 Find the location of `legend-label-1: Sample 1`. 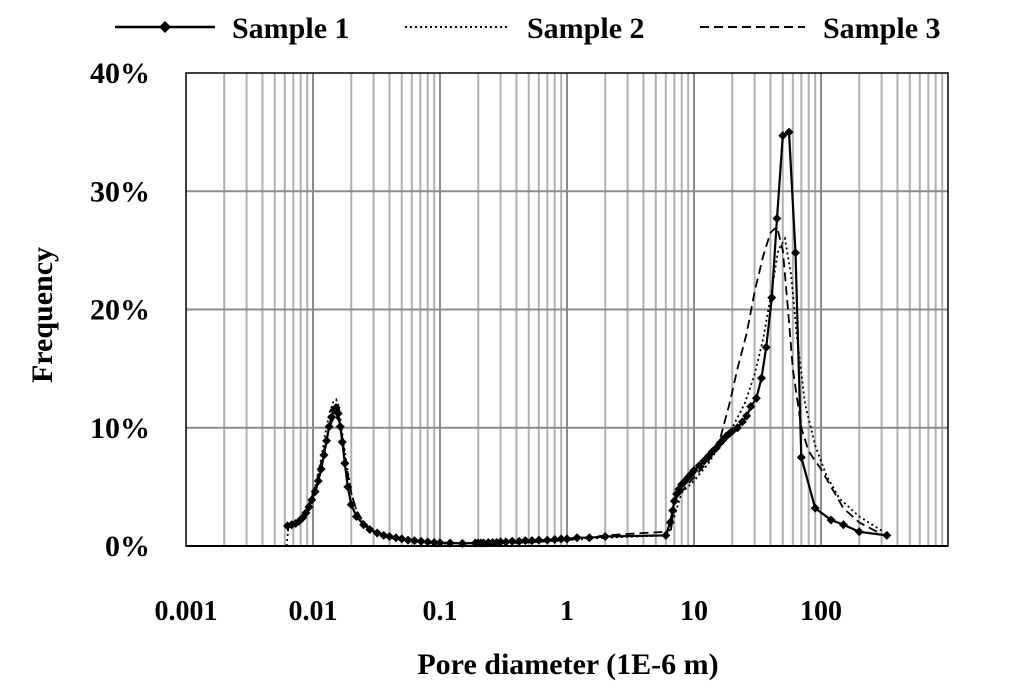

legend-label-1: Sample 1 is located at coordinates (291, 28).